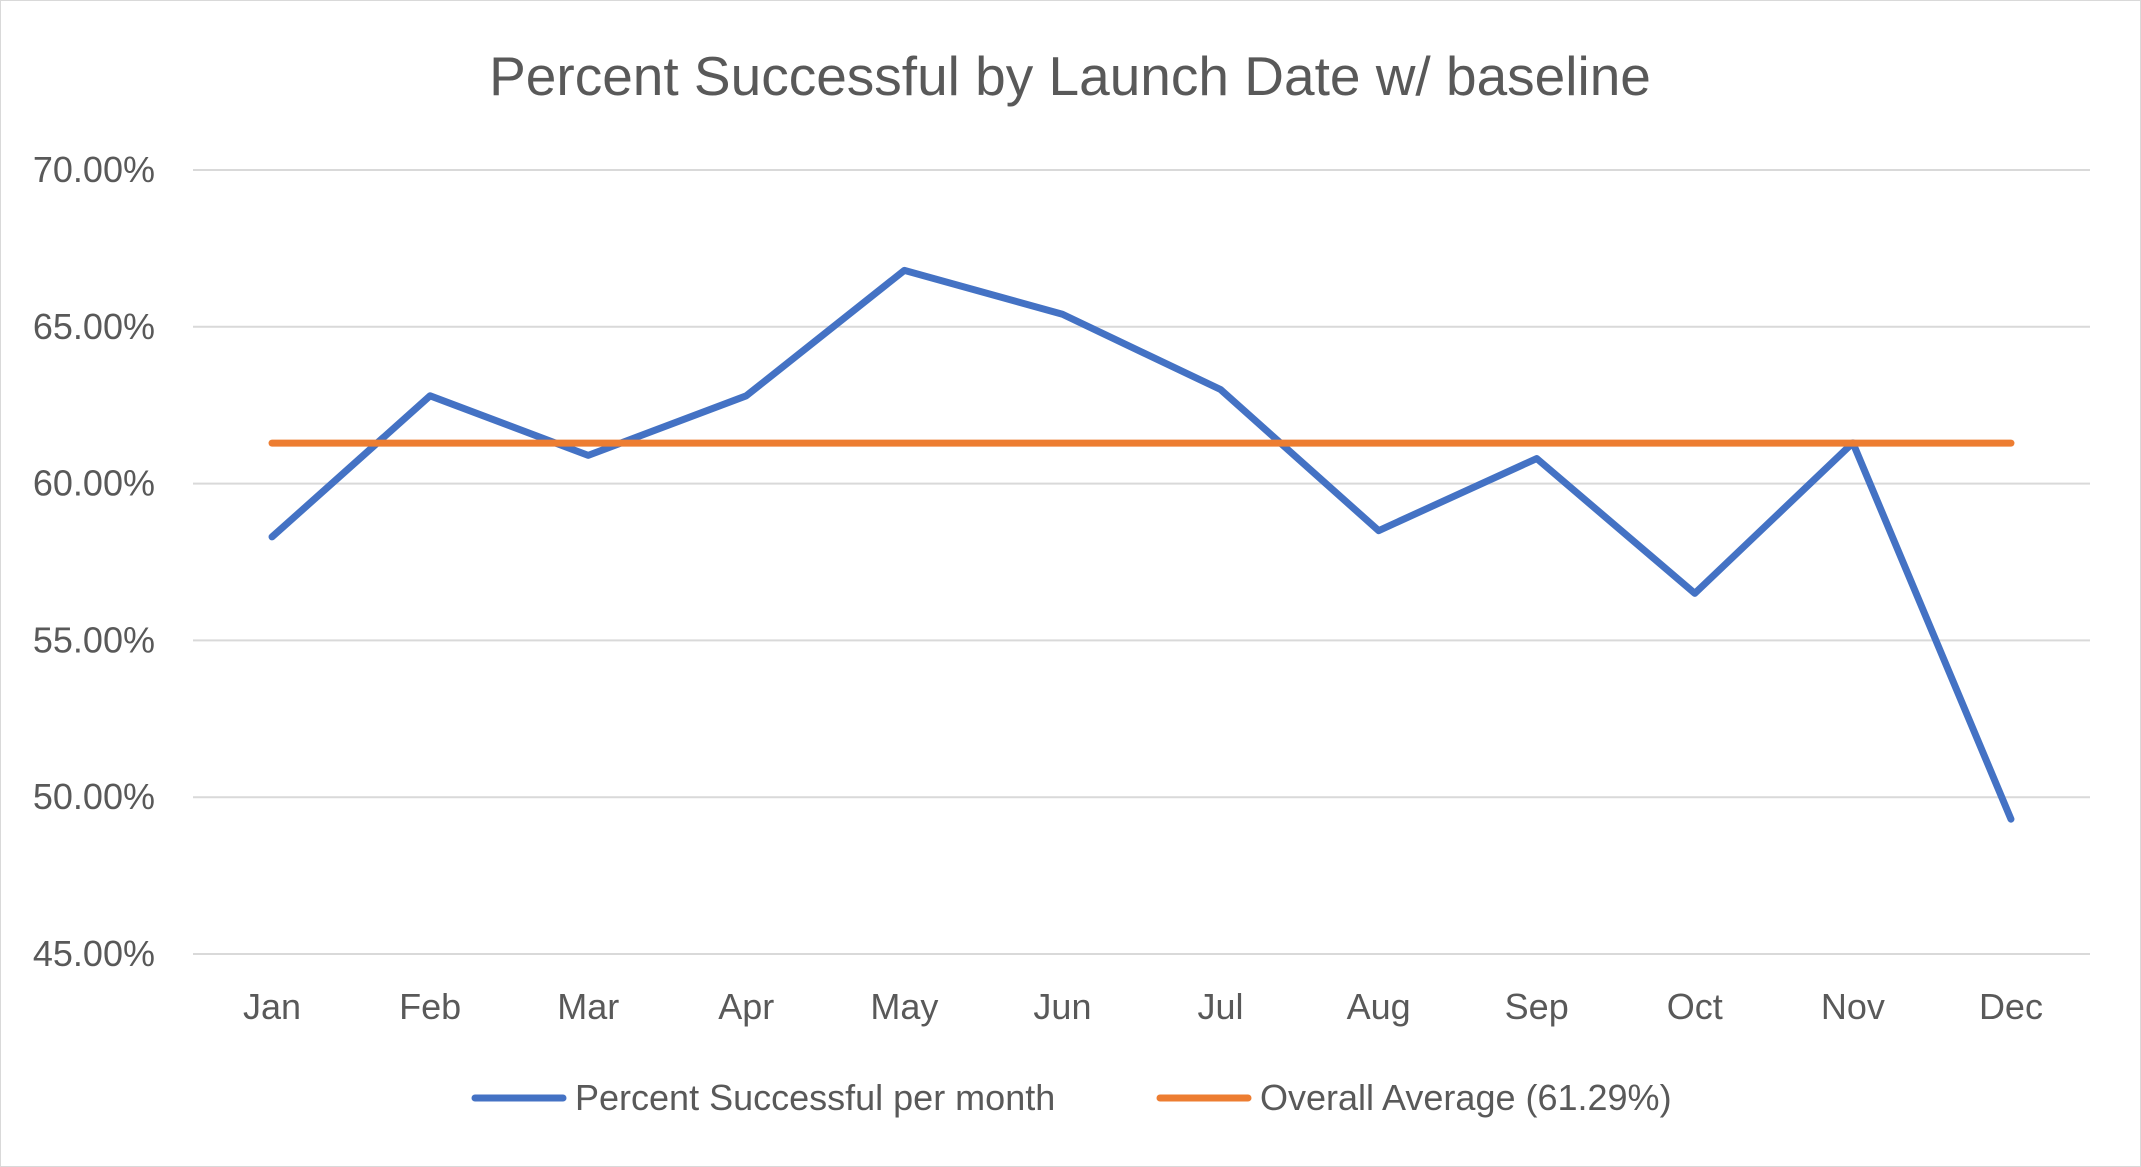  What do you see at coordinates (588, 1006) in the screenshot?
I see `x-tick-label: Mar` at bounding box center [588, 1006].